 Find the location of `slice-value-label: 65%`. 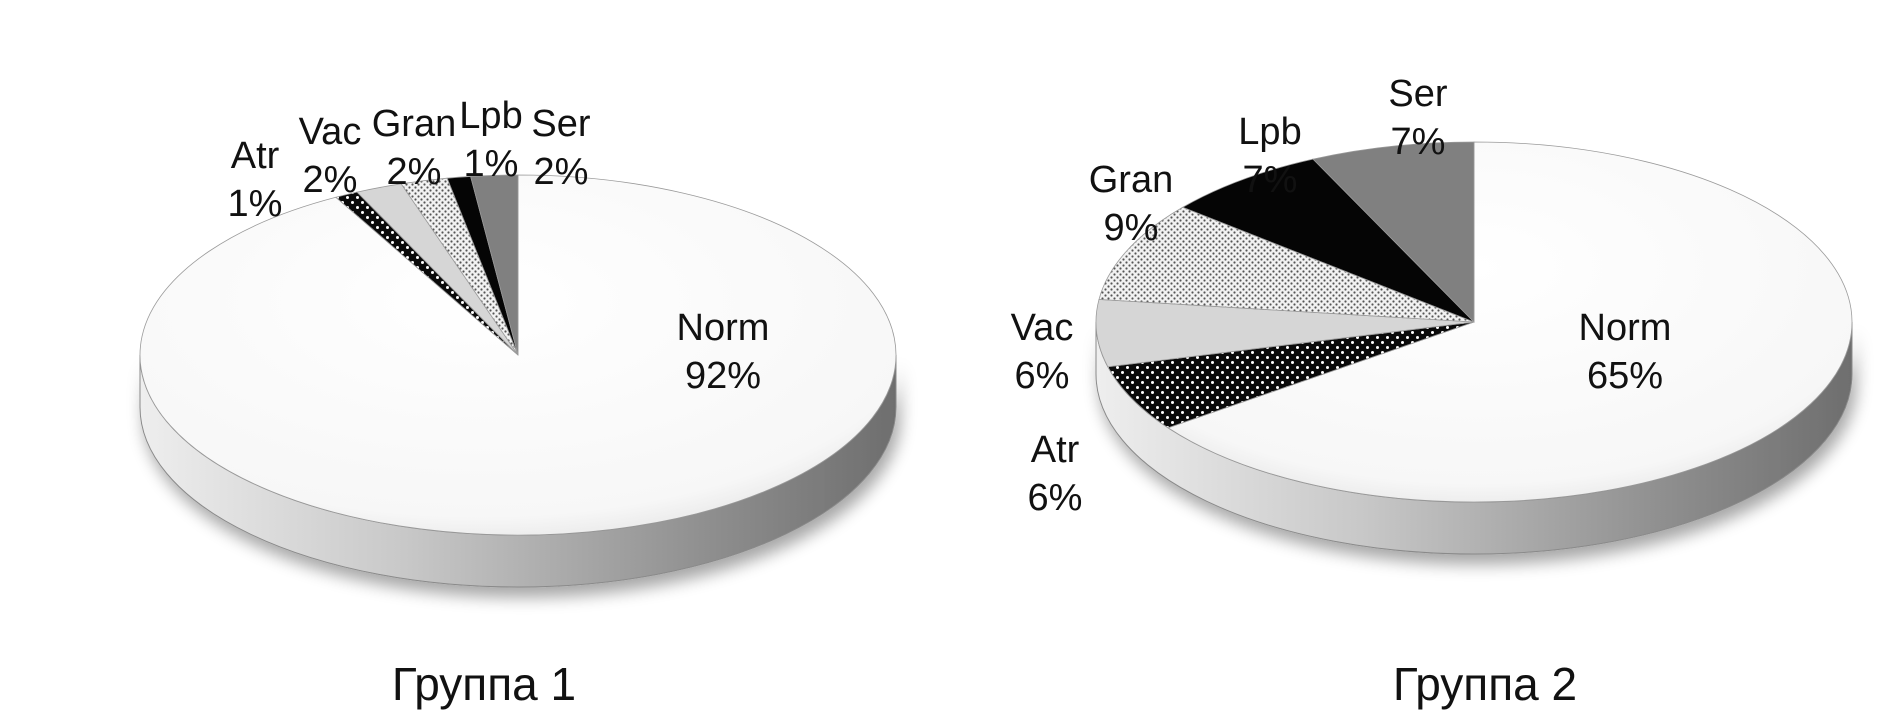

slice-value-label: 65% is located at coordinates (1625, 376).